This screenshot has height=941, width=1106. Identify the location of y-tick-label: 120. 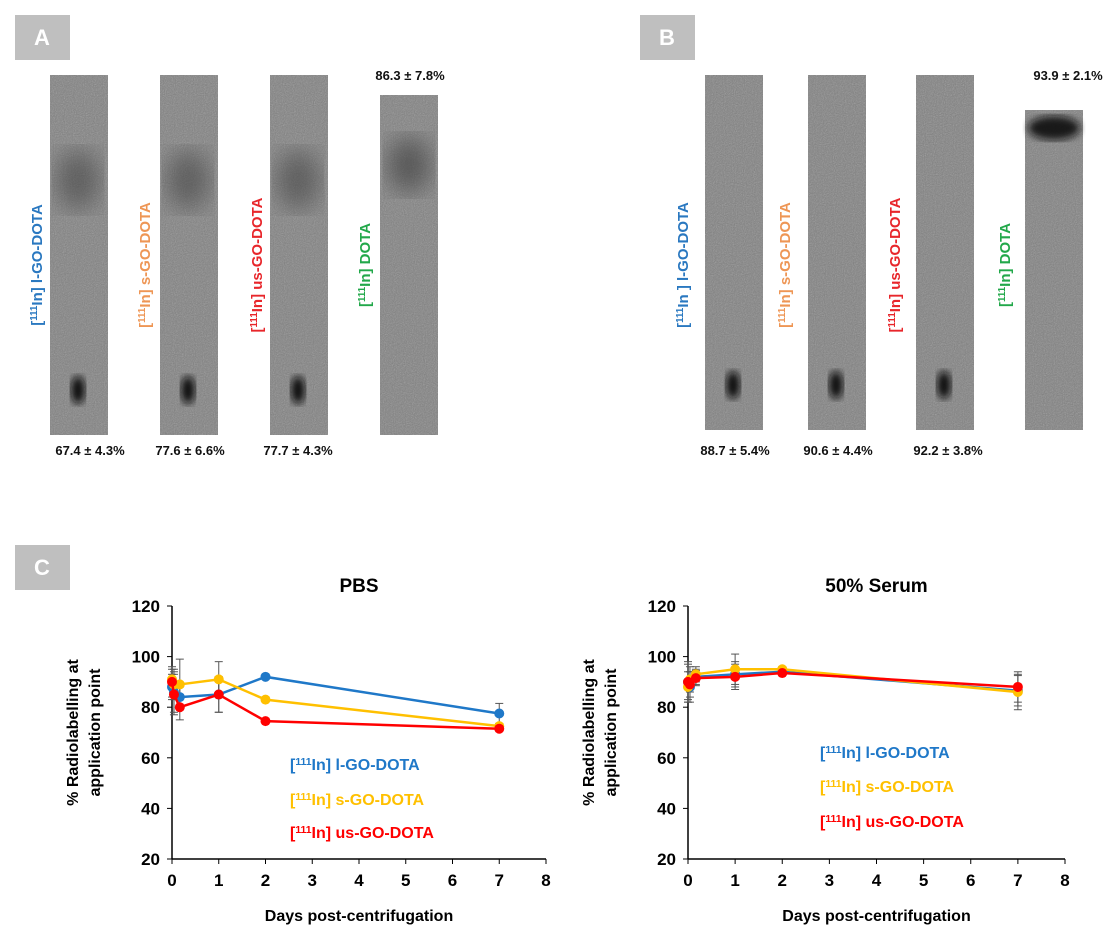
(146, 606).